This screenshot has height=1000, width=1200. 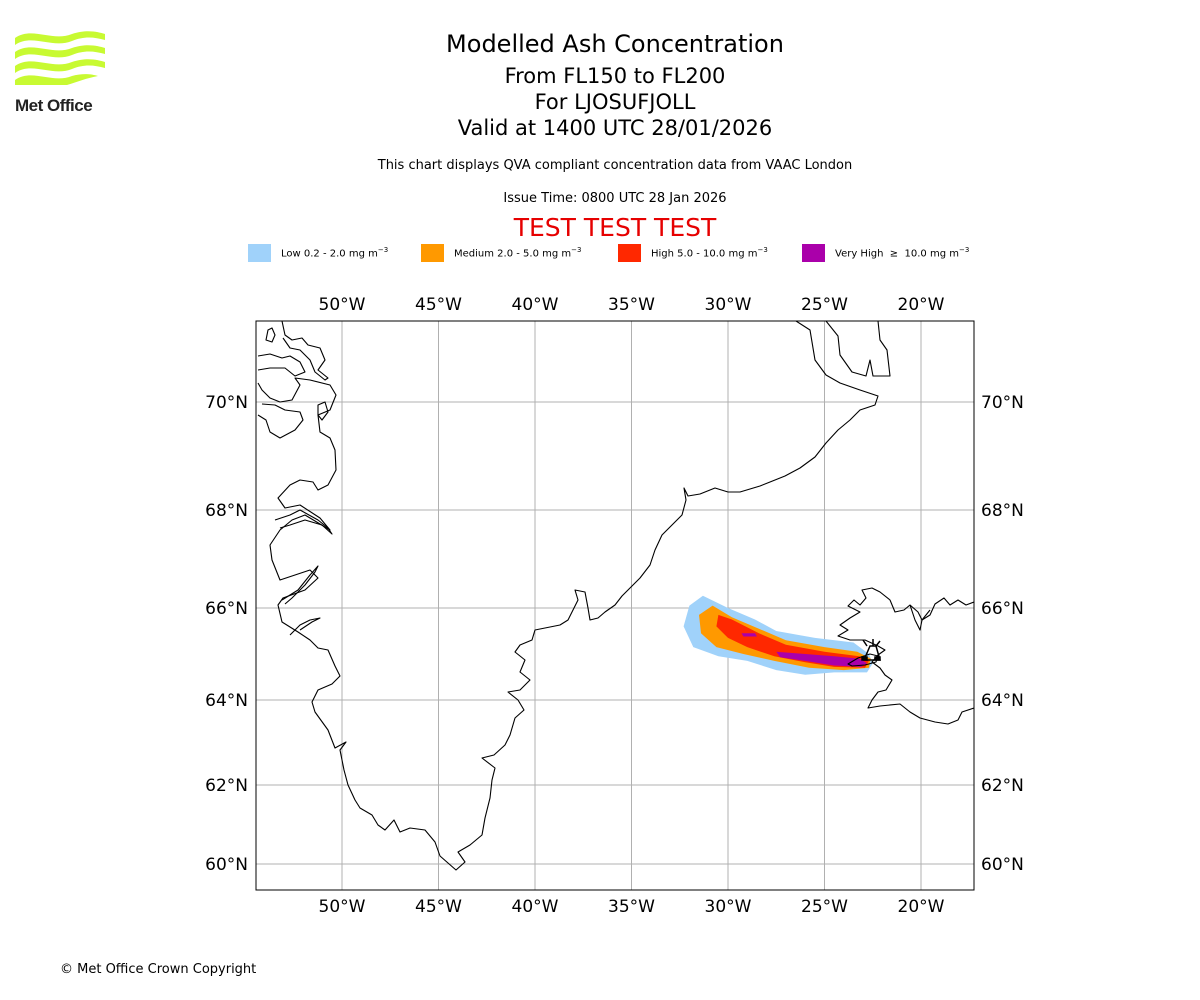 I want to click on legend-swatch-low, so click(x=259, y=253).